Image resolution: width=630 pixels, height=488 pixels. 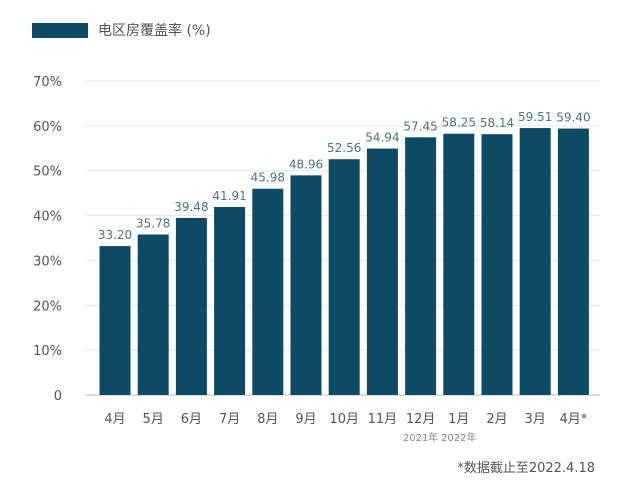 I want to click on y-tick-label: 60%, so click(x=47, y=127).